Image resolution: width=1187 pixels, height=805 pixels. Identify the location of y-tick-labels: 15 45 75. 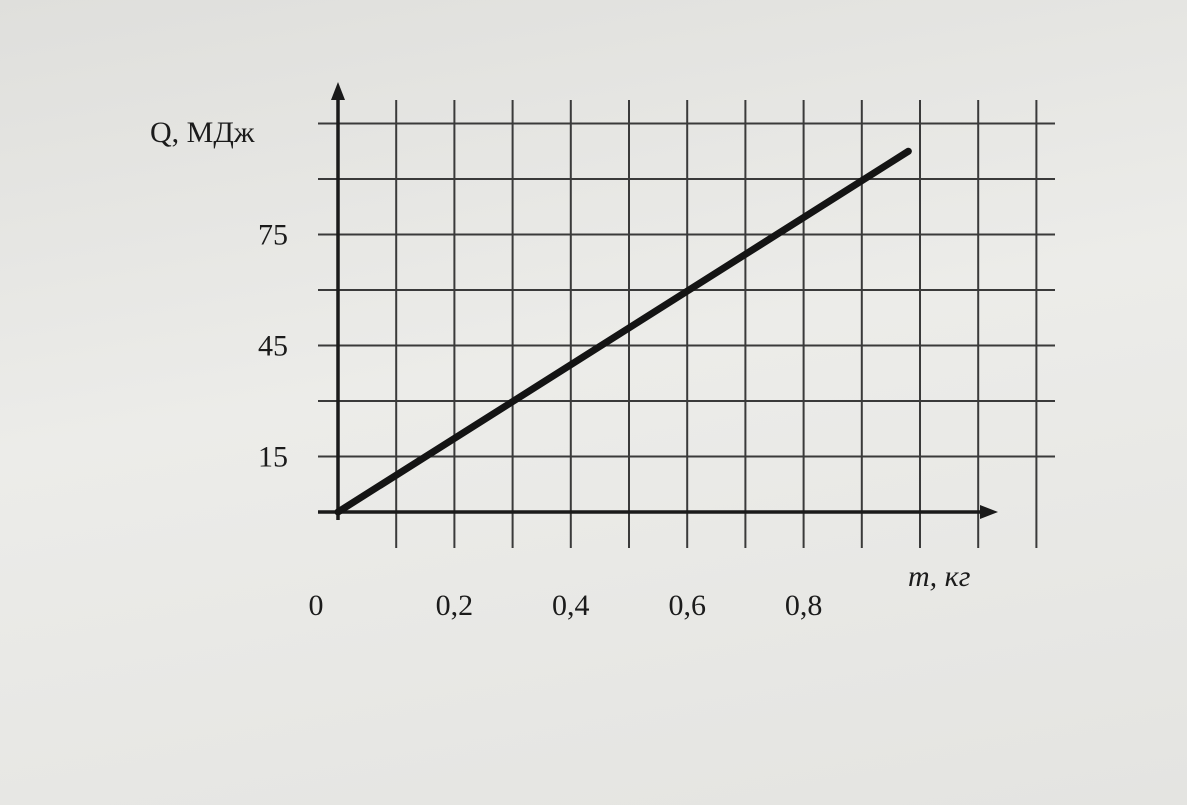
(273, 346).